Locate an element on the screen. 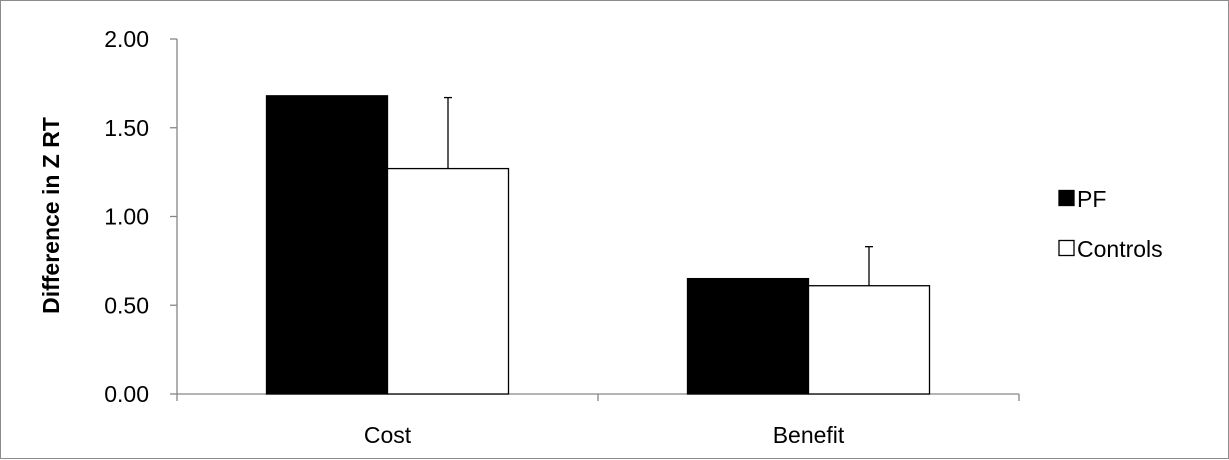 The width and height of the screenshot is (1229, 460). category-label: Cost is located at coordinates (388, 435).